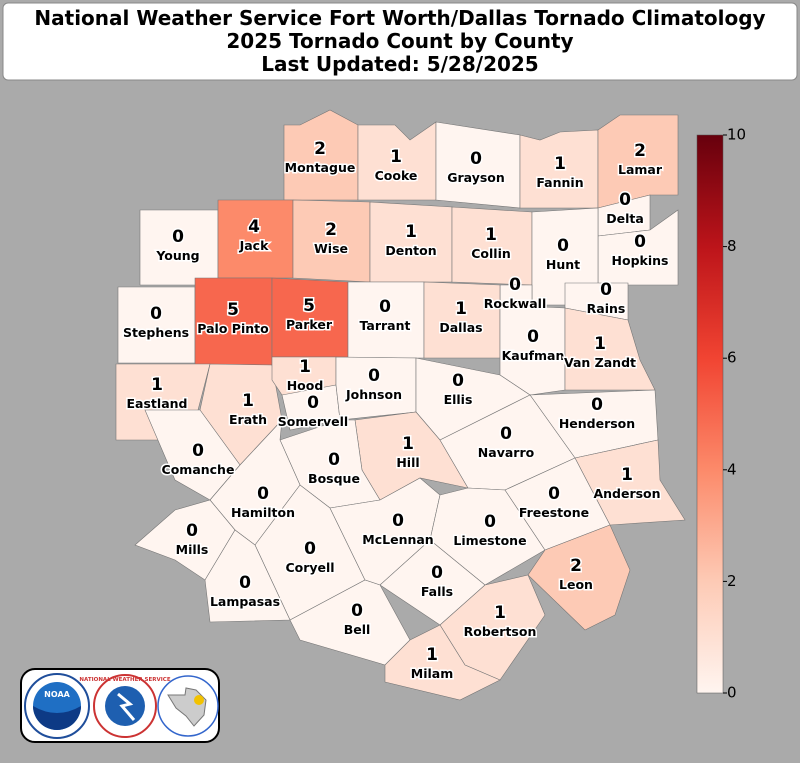  I want to click on tick-label: 2, so click(732, 581).